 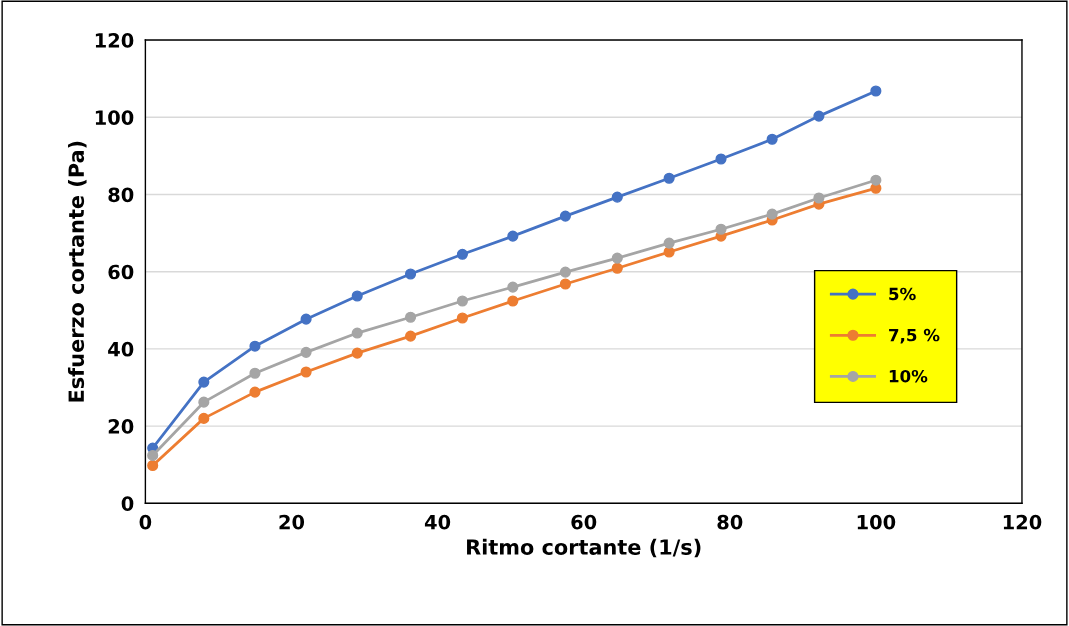 What do you see at coordinates (908, 376) in the screenshot?
I see `legend-label: 10%` at bounding box center [908, 376].